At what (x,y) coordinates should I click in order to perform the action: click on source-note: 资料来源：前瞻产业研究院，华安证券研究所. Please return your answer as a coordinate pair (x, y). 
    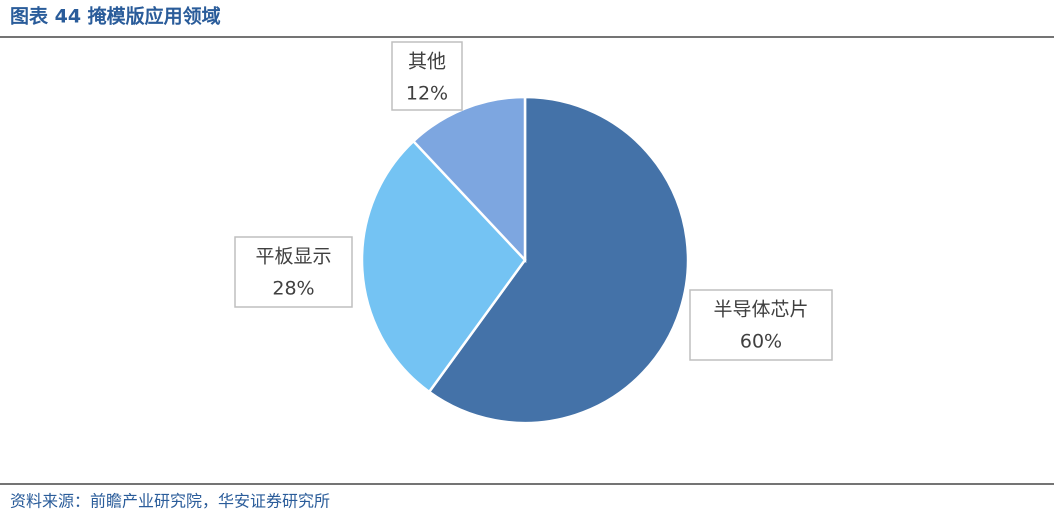
    Looking at the image, I should click on (170, 501).